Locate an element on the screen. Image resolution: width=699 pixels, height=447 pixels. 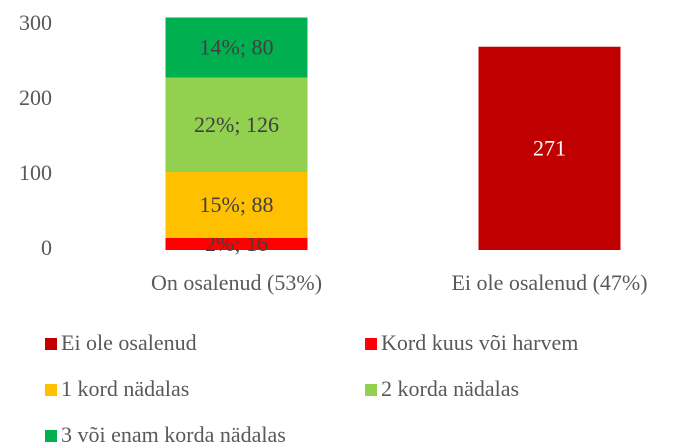
legend-label: Kord kuus või harvem is located at coordinates (479, 342).